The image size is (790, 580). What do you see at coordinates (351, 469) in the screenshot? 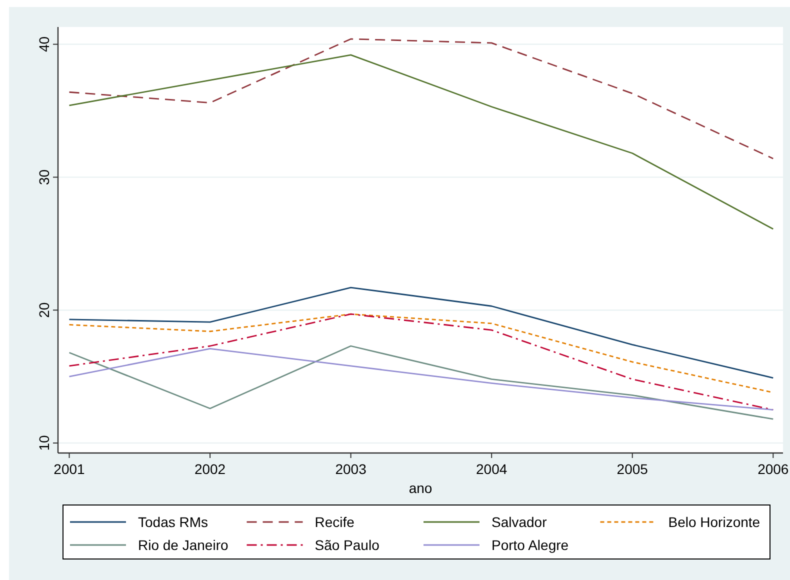
I see `x-tick-label: 2003` at bounding box center [351, 469].